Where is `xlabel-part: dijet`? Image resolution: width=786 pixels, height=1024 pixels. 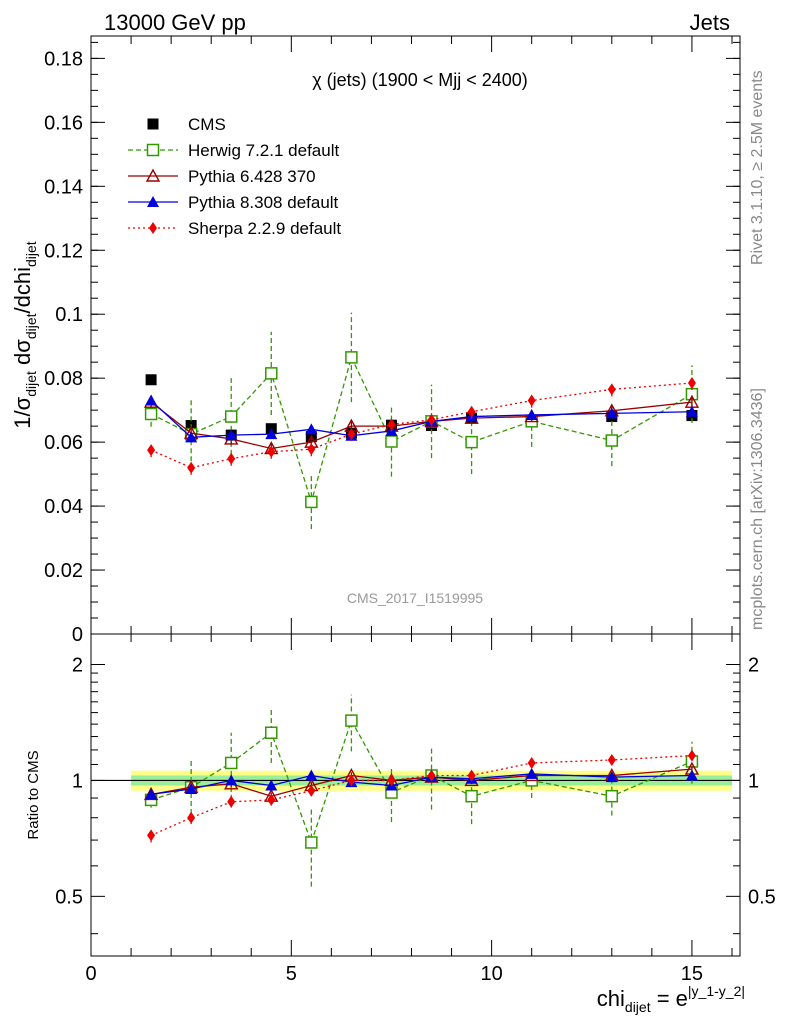 xlabel-part: dijet is located at coordinates (638, 1007).